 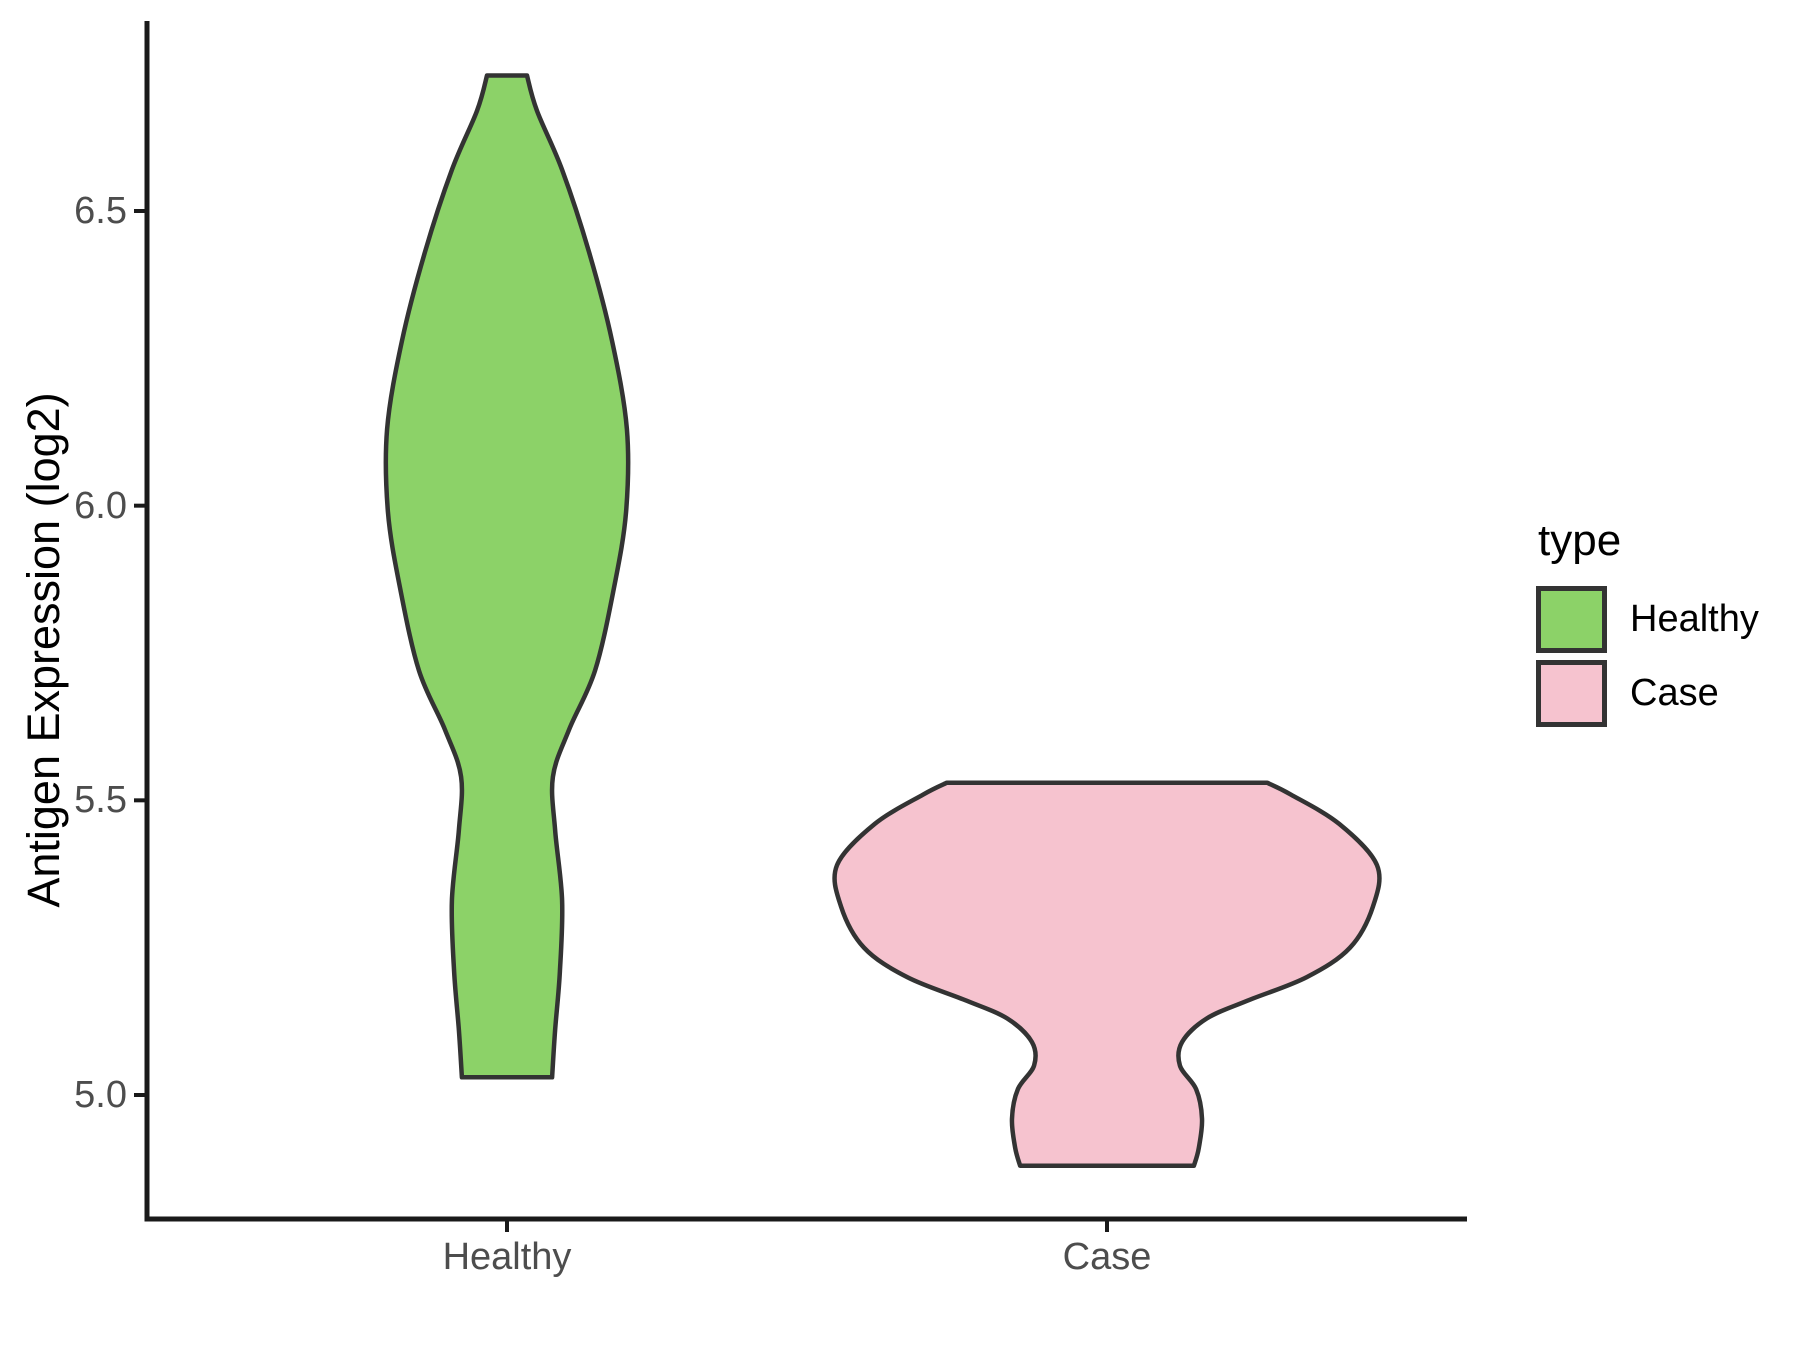 What do you see at coordinates (100, 505) in the screenshot?
I see `y-tick-label: 6.0` at bounding box center [100, 505].